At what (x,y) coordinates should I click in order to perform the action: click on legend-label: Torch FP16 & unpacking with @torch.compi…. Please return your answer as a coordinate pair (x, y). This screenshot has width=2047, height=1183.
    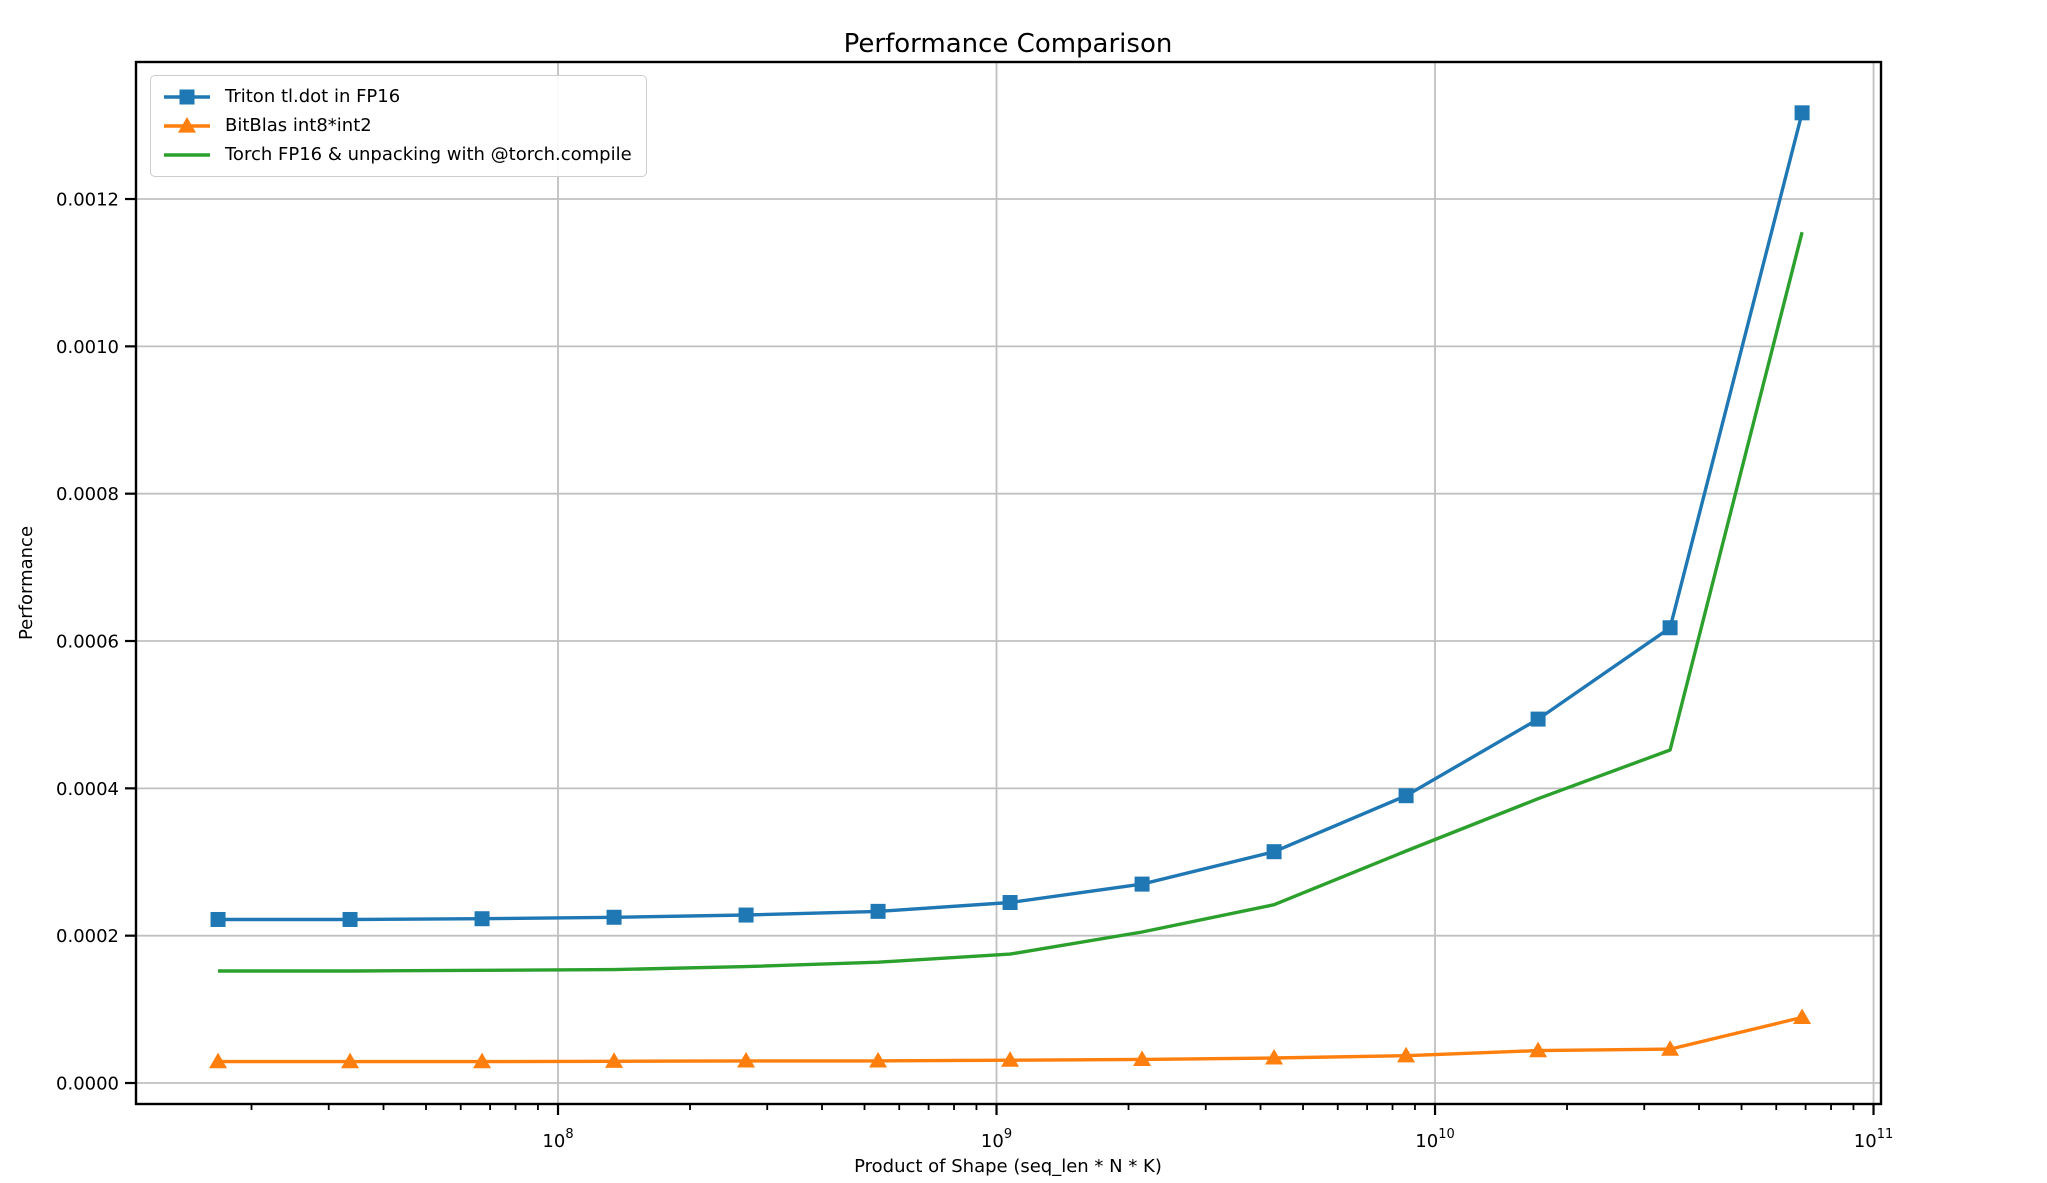
    Looking at the image, I should click on (428, 154).